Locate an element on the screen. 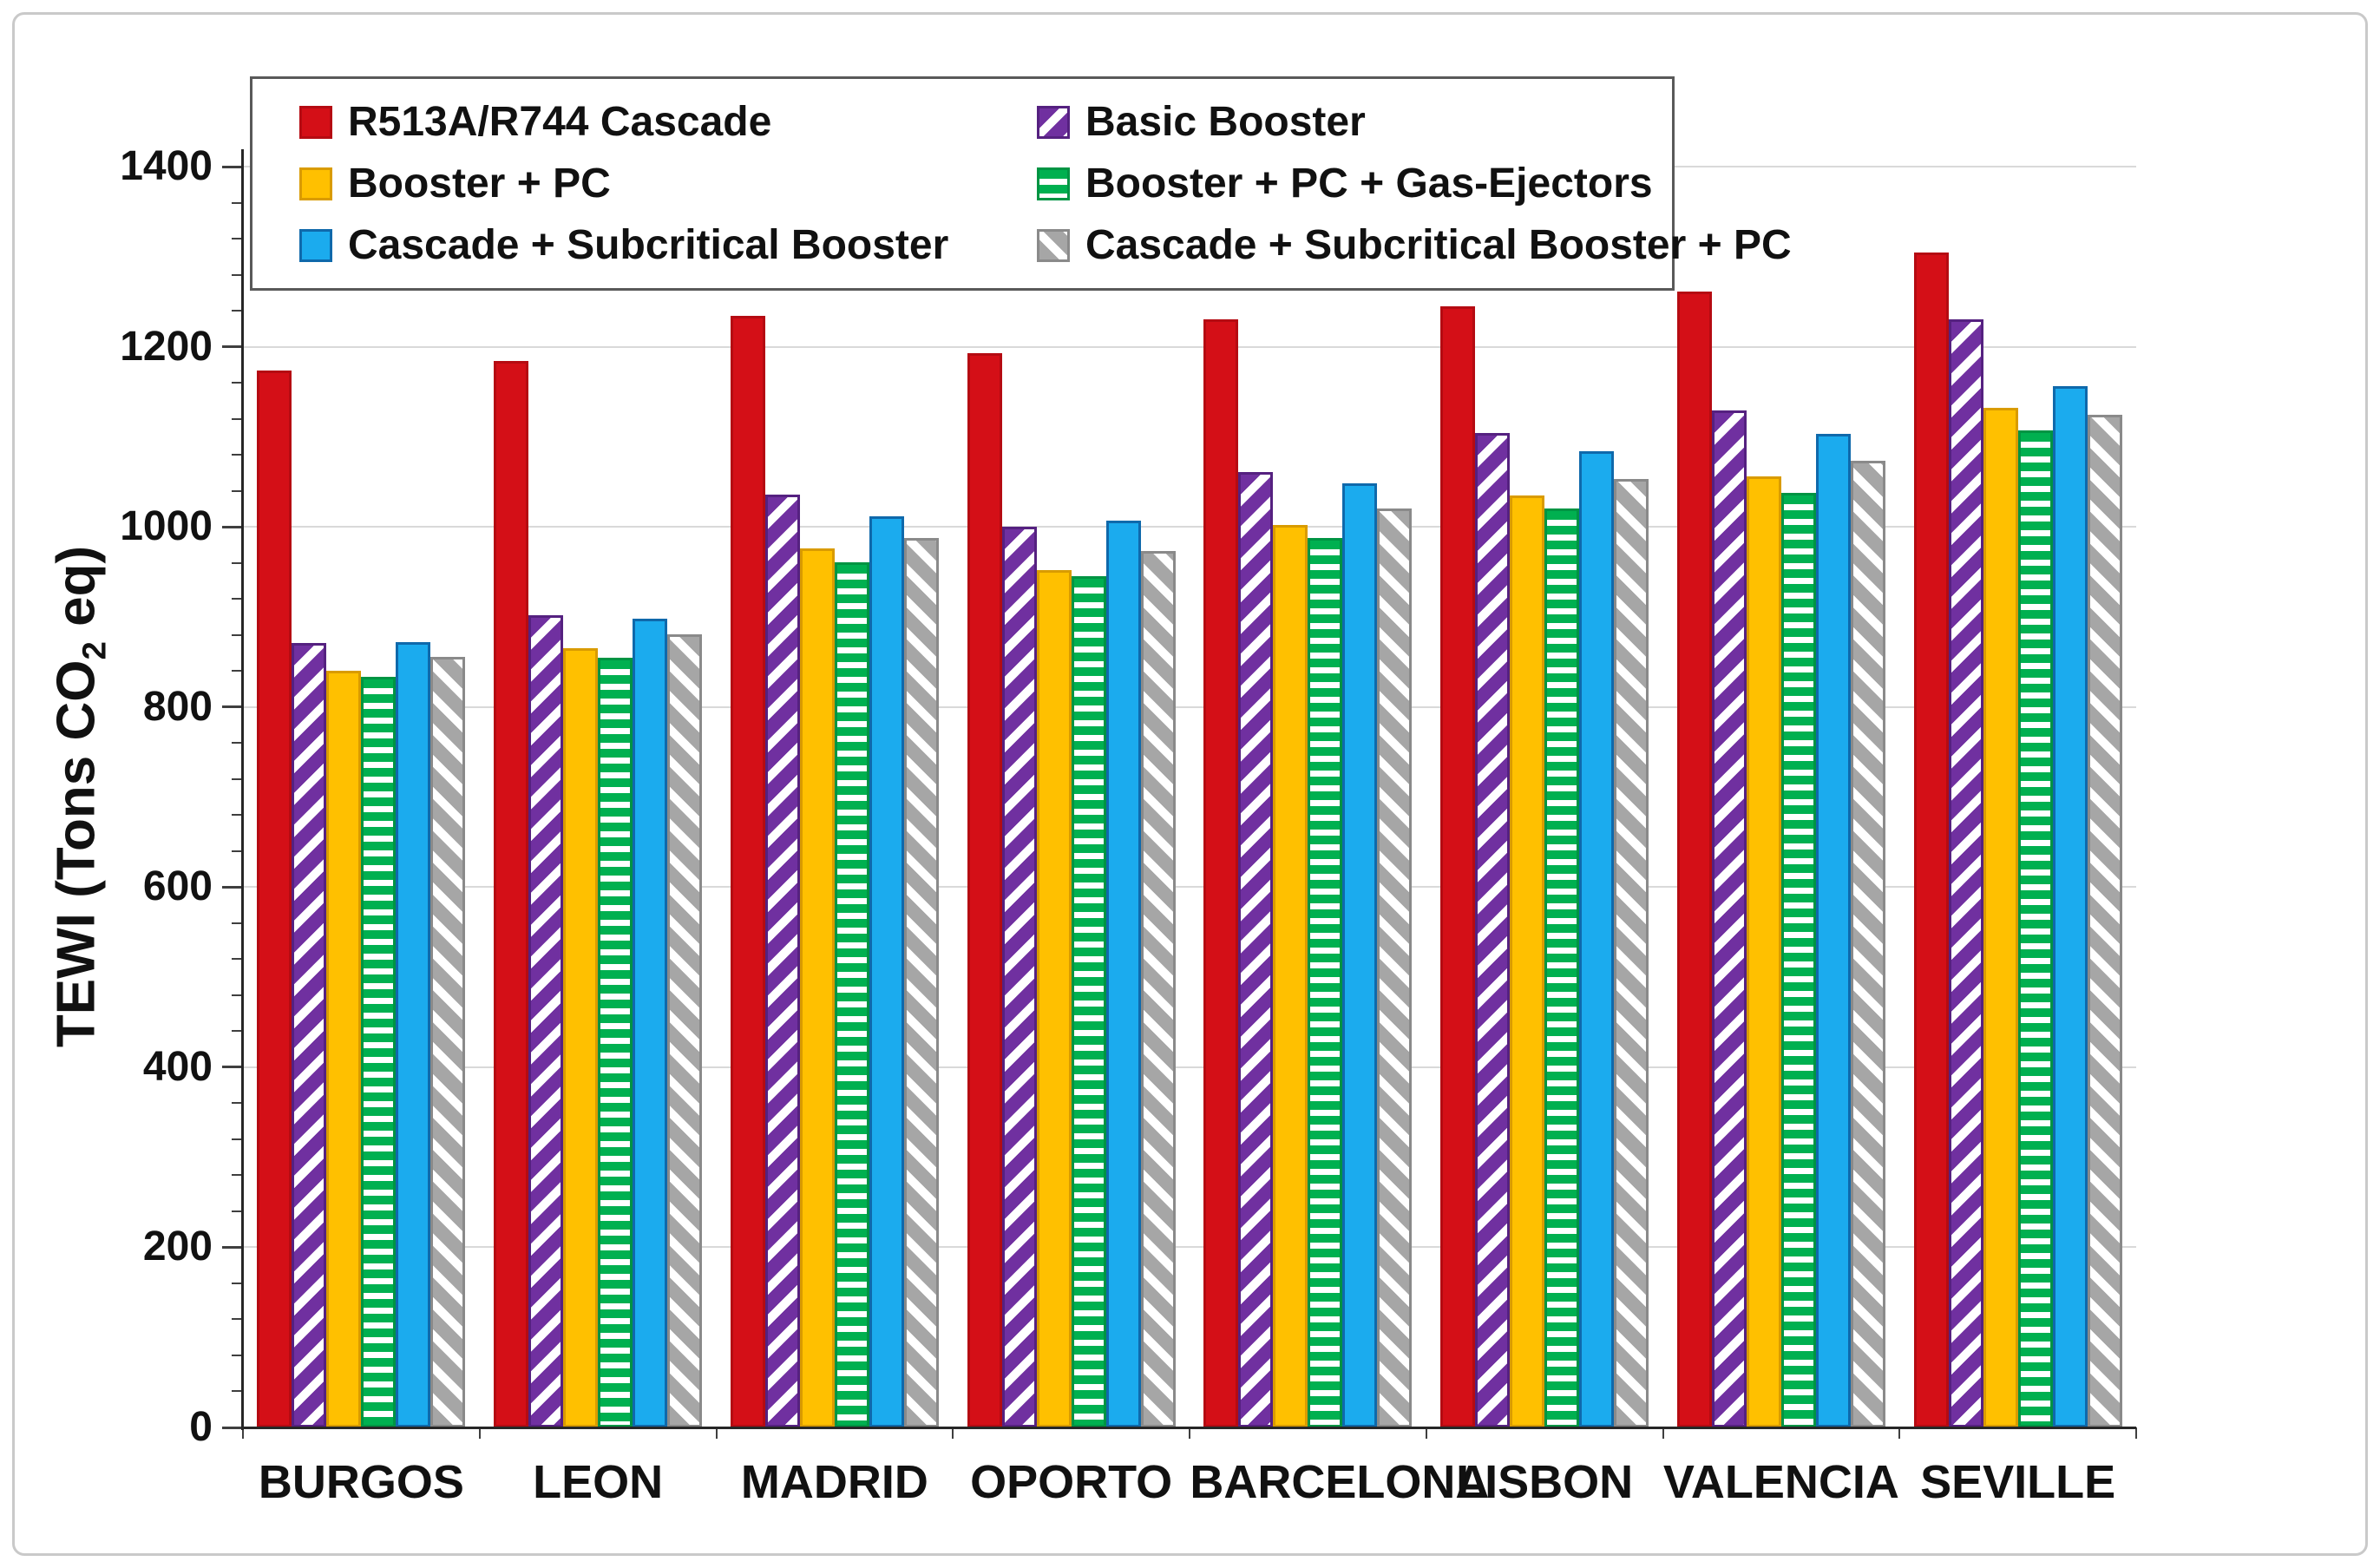 Image resolution: width=2380 pixels, height=1568 pixels. legend-label: Cascade + Subcritical Booster + PC is located at coordinates (1438, 244).